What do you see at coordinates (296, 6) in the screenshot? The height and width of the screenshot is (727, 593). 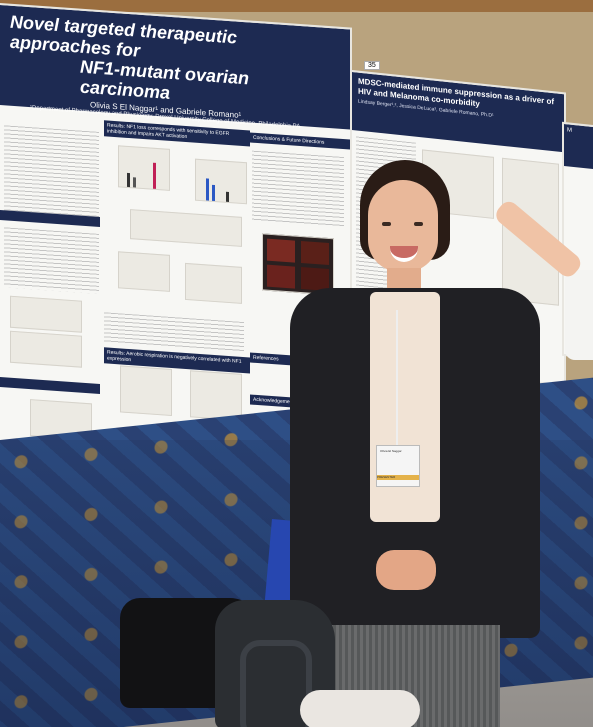 I see `board-top-rail` at bounding box center [296, 6].